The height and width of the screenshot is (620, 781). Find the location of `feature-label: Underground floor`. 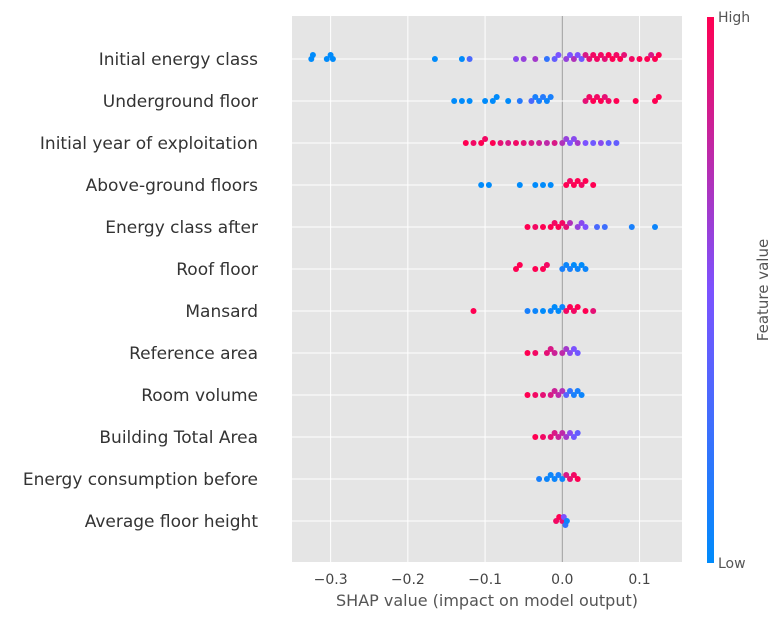

feature-label: Underground floor is located at coordinates (180, 102).